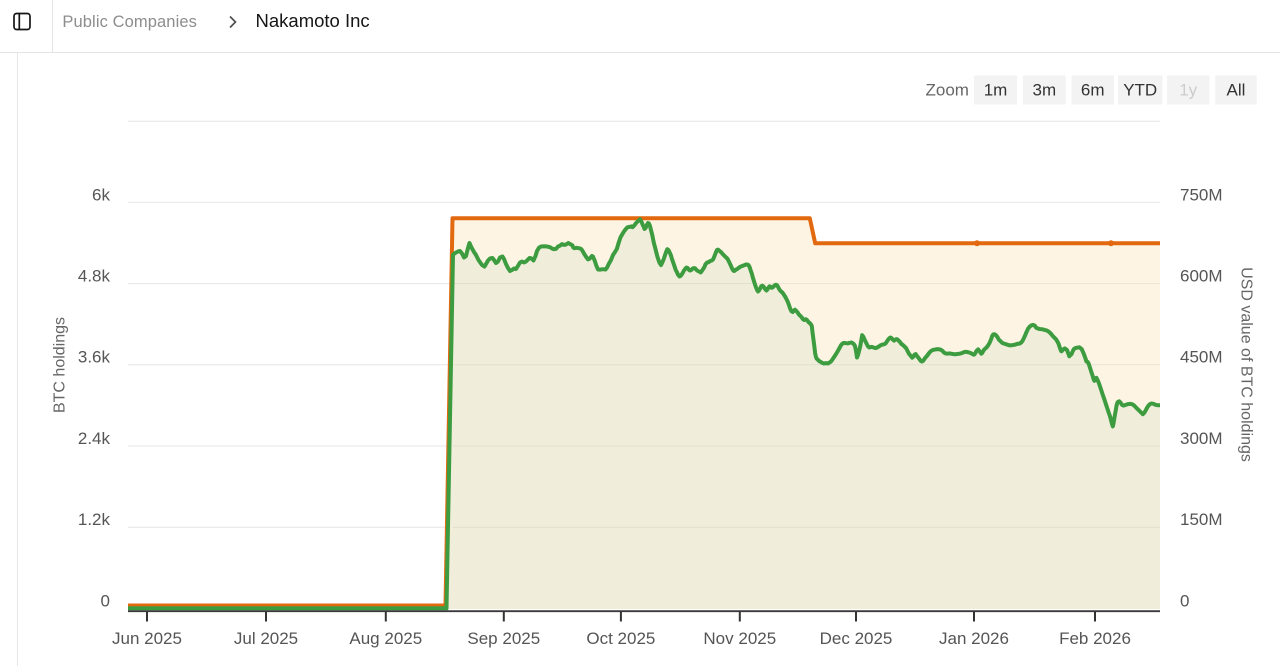 This screenshot has height=666, width=1280. What do you see at coordinates (1236, 89) in the screenshot?
I see `svg-text: All` at bounding box center [1236, 89].